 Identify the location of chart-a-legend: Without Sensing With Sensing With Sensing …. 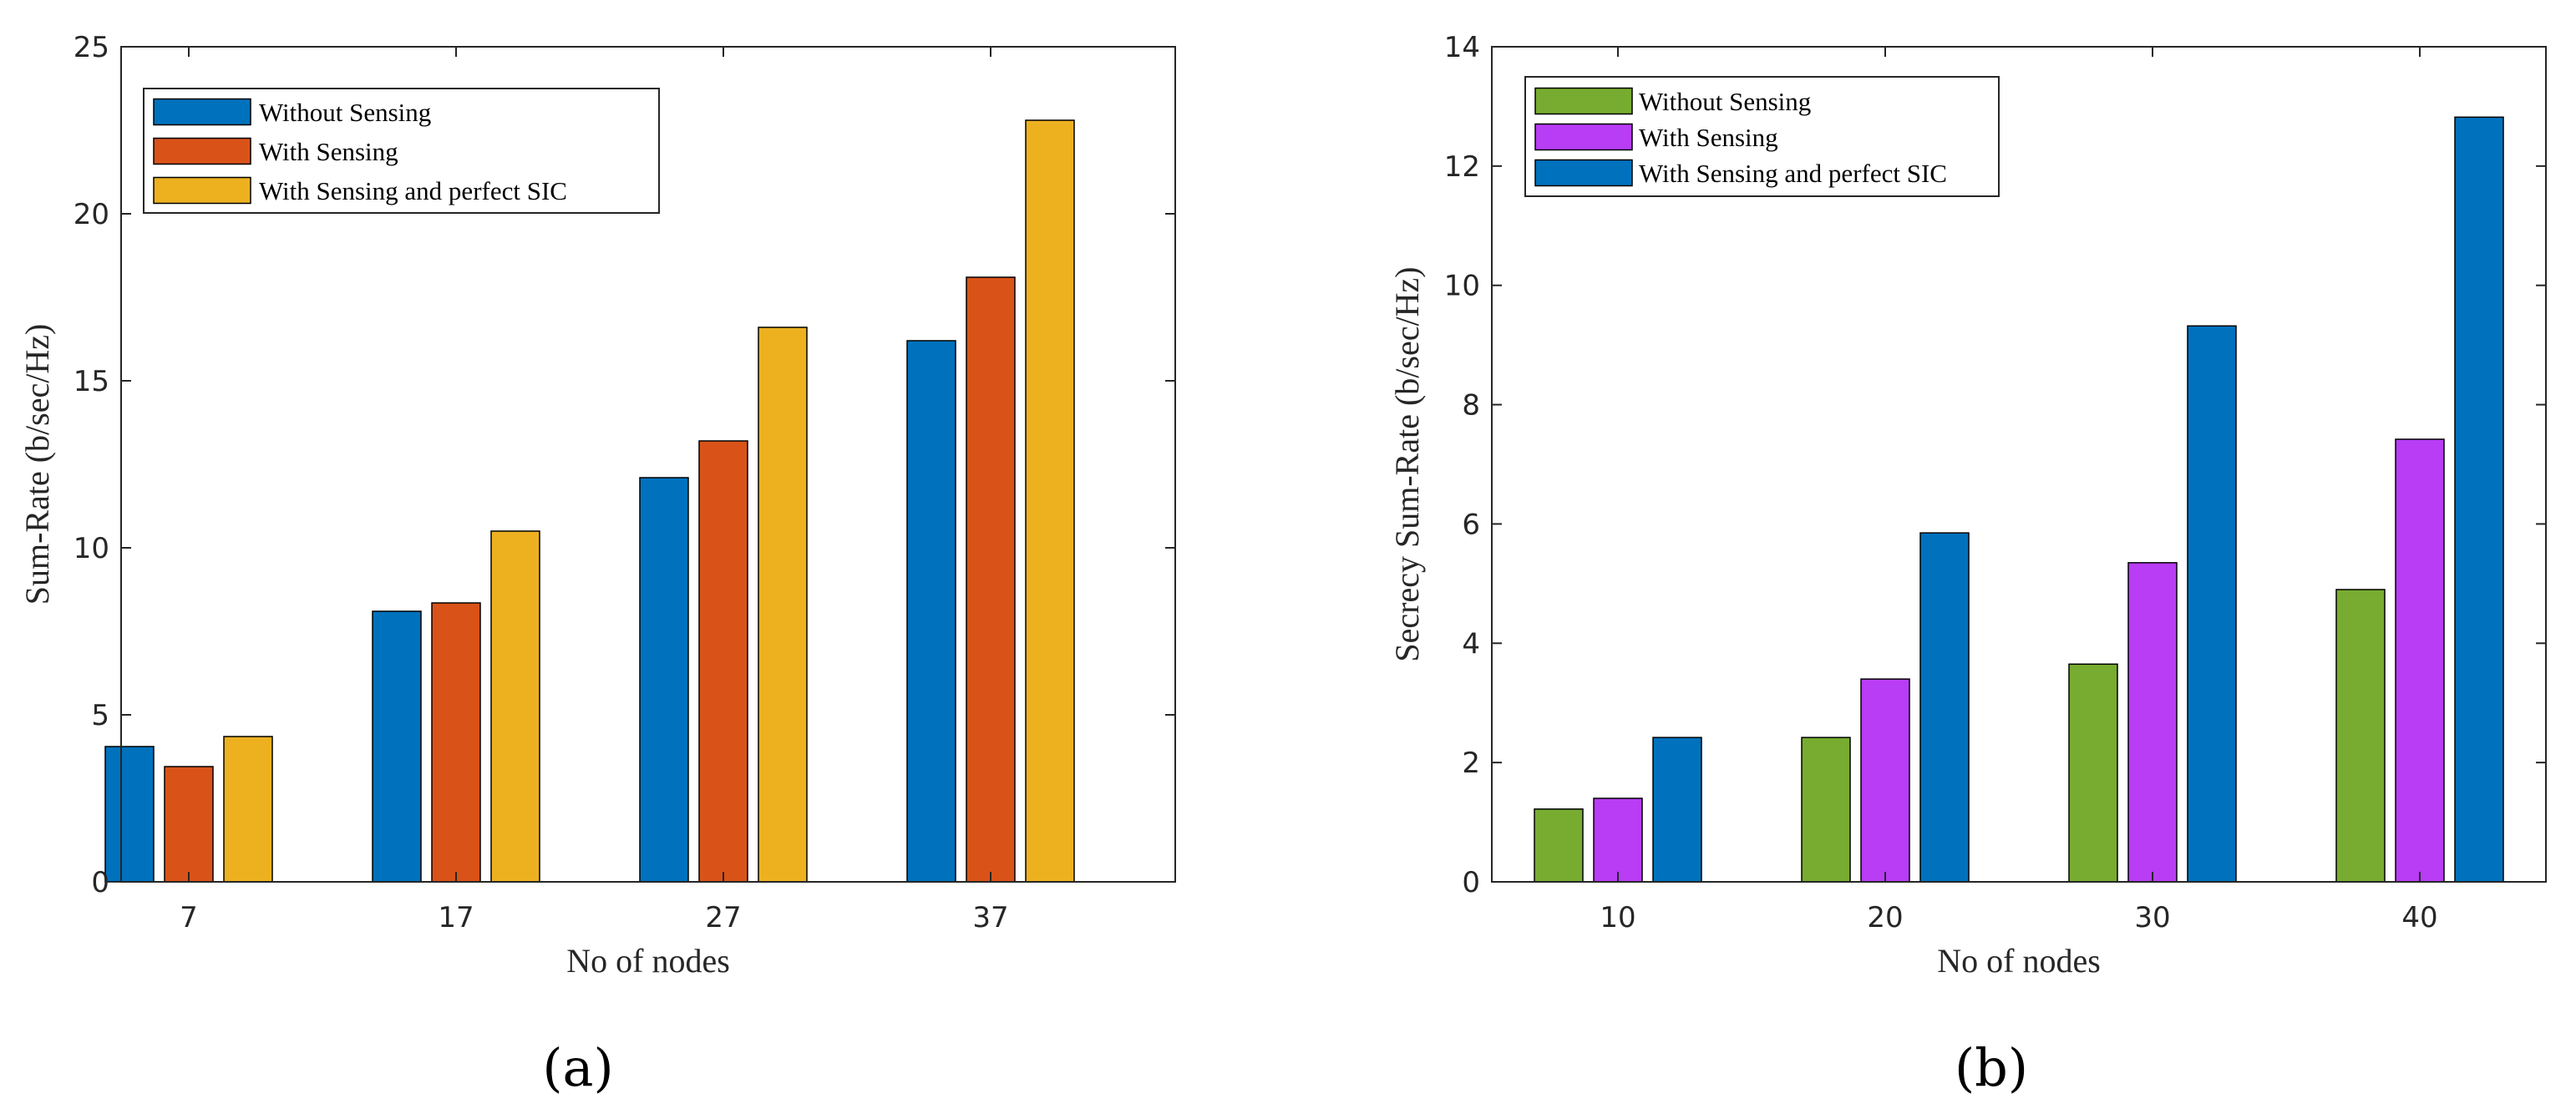
(401, 151).